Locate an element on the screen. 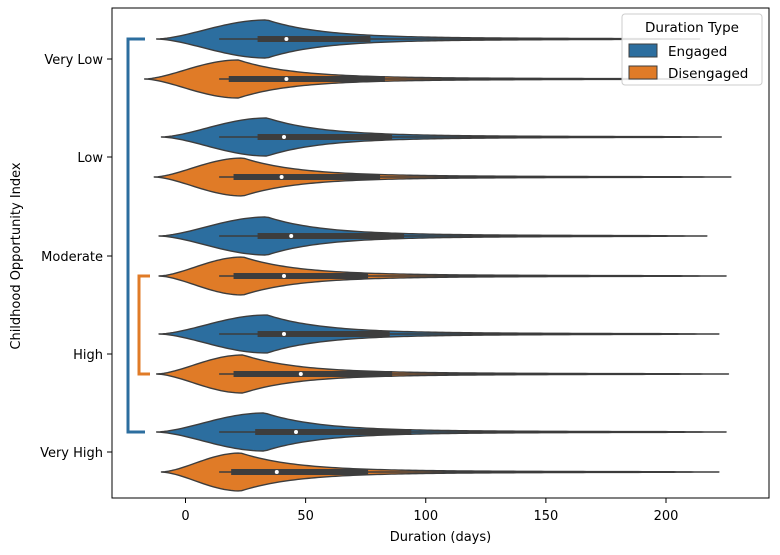 This screenshot has height=555, width=780. iqr-box-low-engaged is located at coordinates (325, 137).